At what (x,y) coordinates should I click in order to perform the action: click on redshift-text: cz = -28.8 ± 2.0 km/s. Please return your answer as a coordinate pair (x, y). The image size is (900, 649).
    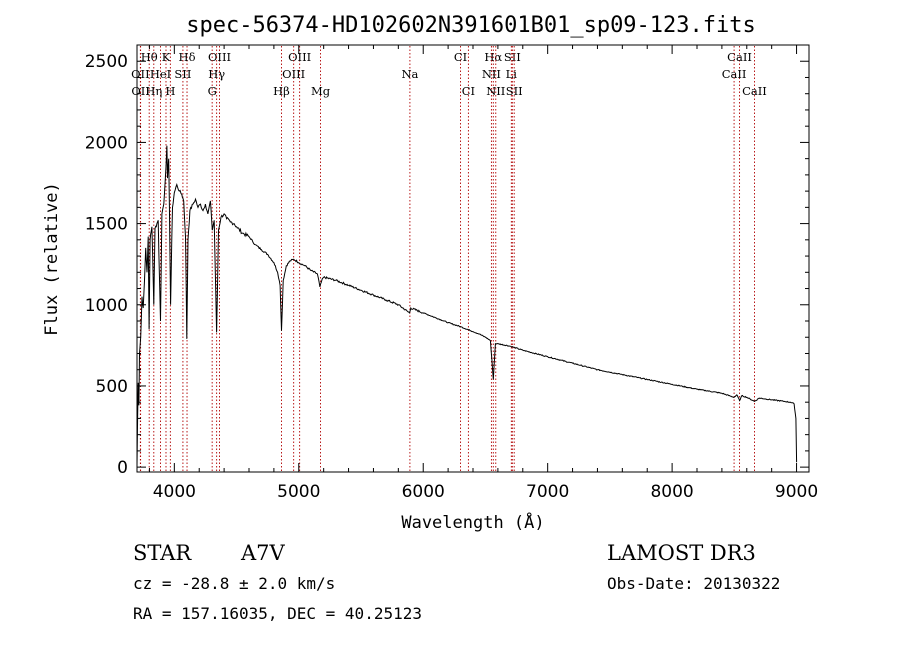
    Looking at the image, I should click on (234, 583).